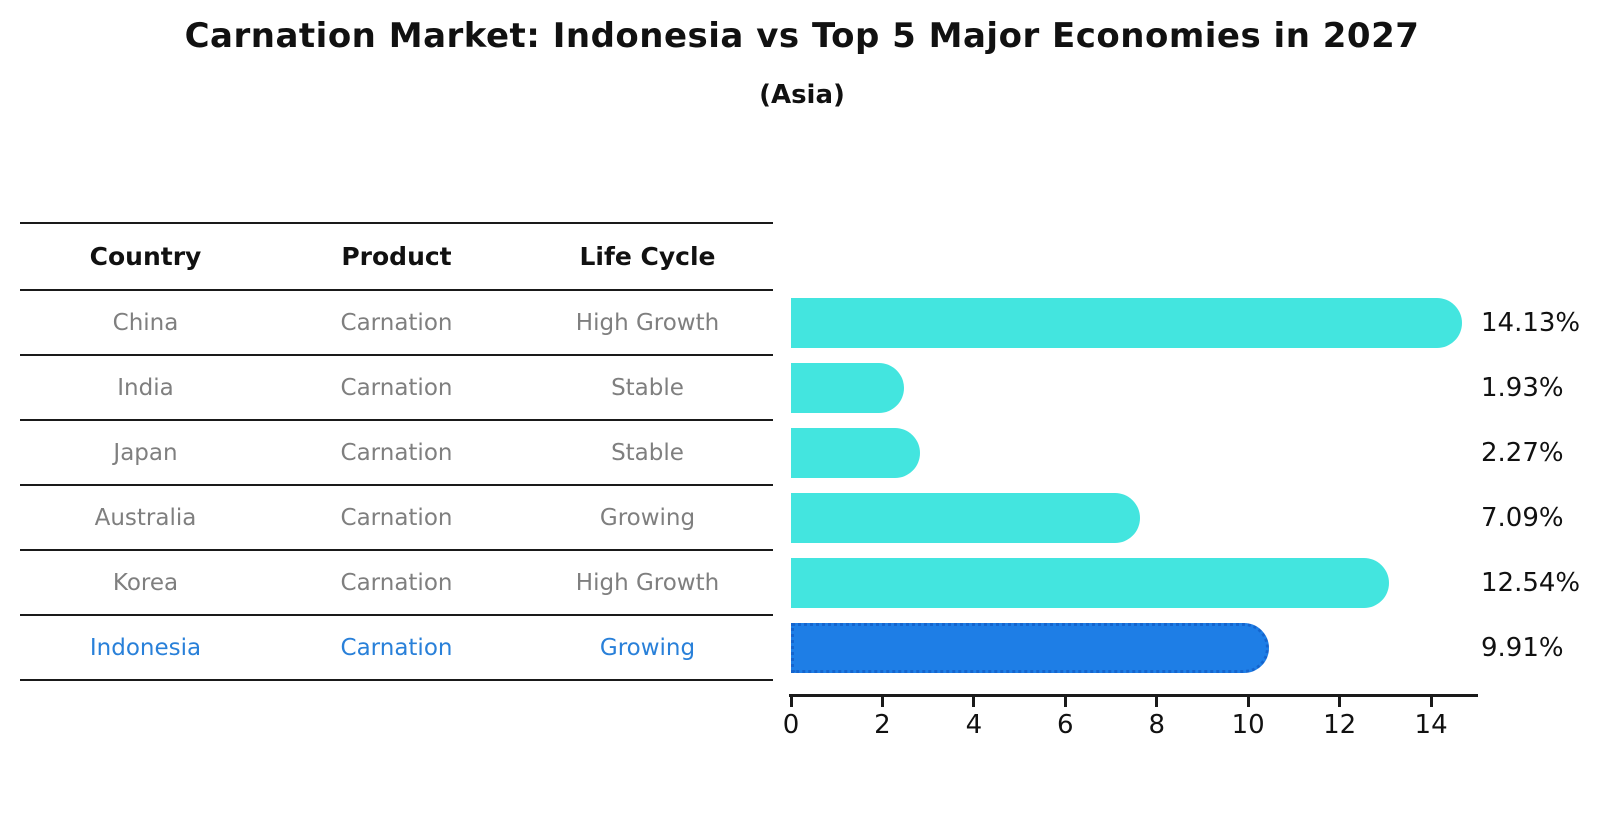 This screenshot has width=1604, height=823. I want to click on x-axis-tick-label: 4, so click(974, 725).